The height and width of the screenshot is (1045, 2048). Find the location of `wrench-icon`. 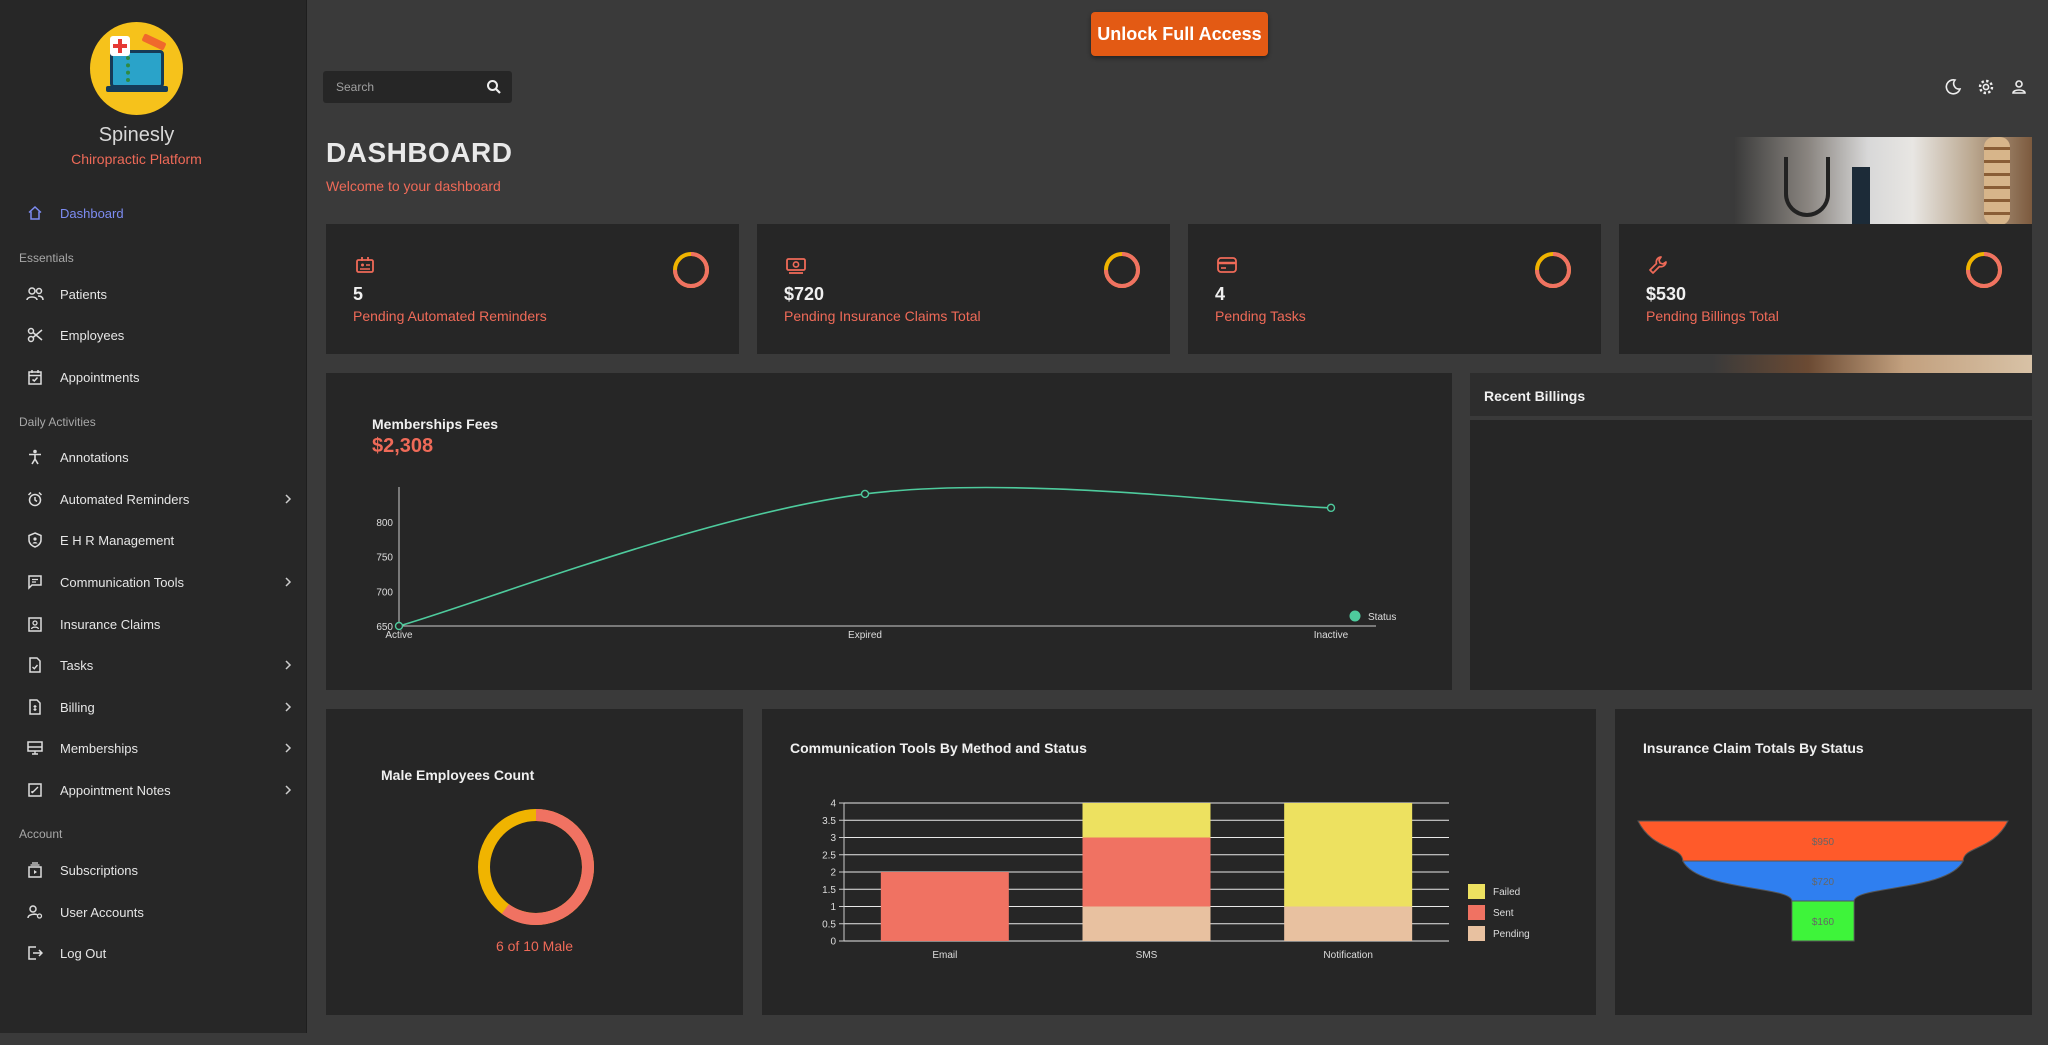

wrench-icon is located at coordinates (1658, 265).